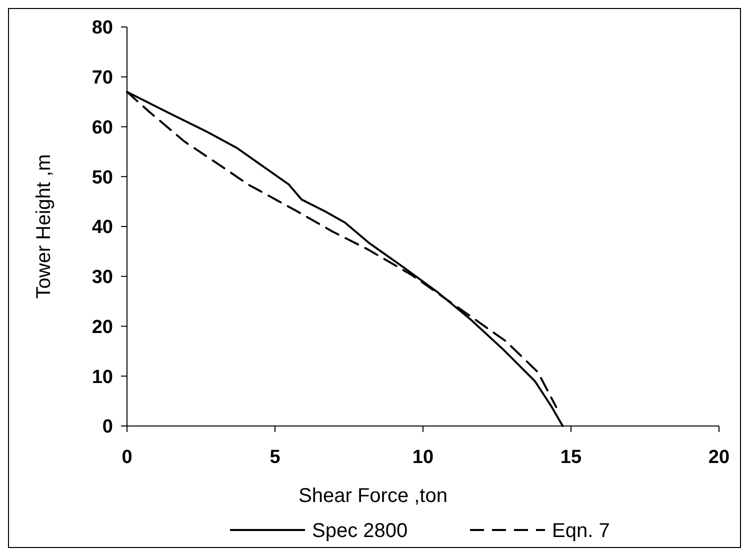 The height and width of the screenshot is (556, 751). Describe the element at coordinates (44, 226) in the screenshot. I see `y-axis-title: Tower Height ,m` at that location.